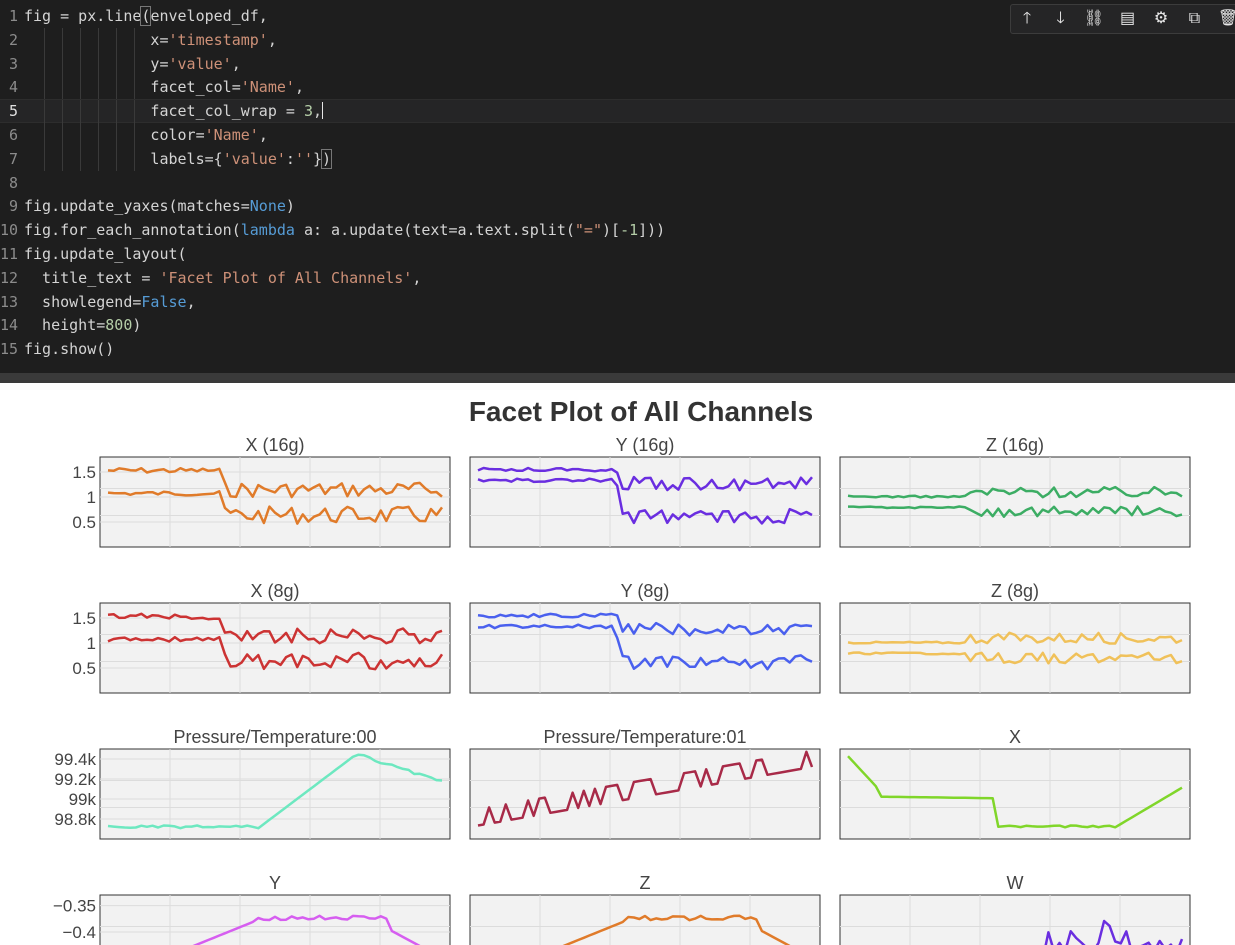 Image resolution: width=1235 pixels, height=945 pixels. What do you see at coordinates (13, 135) in the screenshot?
I see `line-number: 6` at bounding box center [13, 135].